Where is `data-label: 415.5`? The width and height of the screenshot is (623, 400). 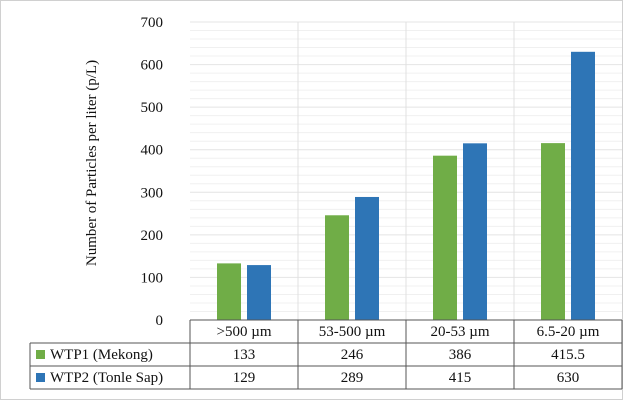 data-label: 415.5 is located at coordinates (568, 355).